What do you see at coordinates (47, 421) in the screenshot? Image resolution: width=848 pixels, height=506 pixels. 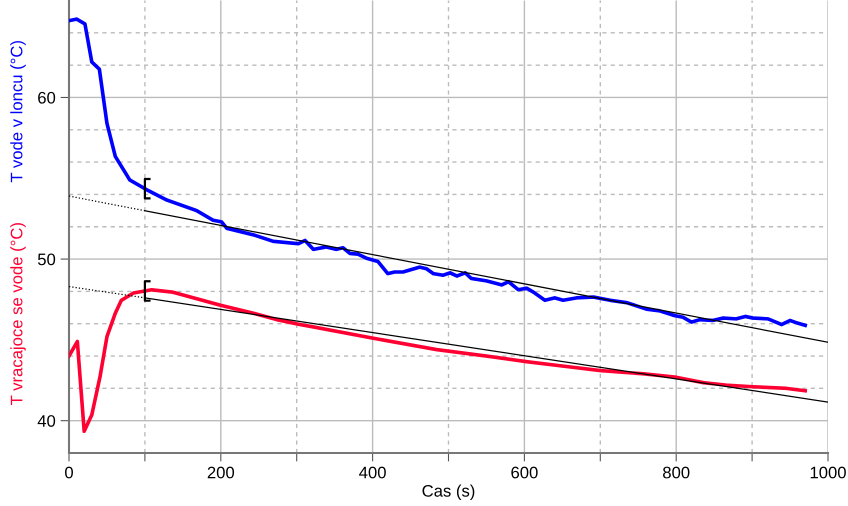 I see `y-tick-label: 40` at bounding box center [47, 421].